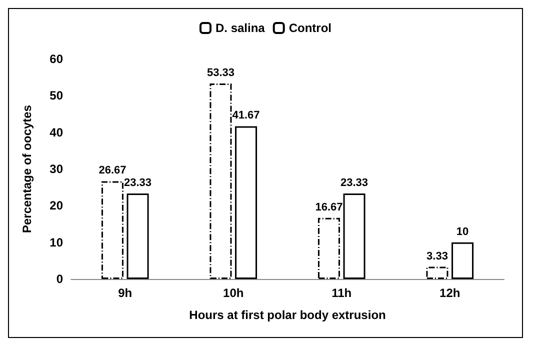 The width and height of the screenshot is (533, 350). Describe the element at coordinates (246, 116) in the screenshot. I see `data-label: 41.67` at that location.